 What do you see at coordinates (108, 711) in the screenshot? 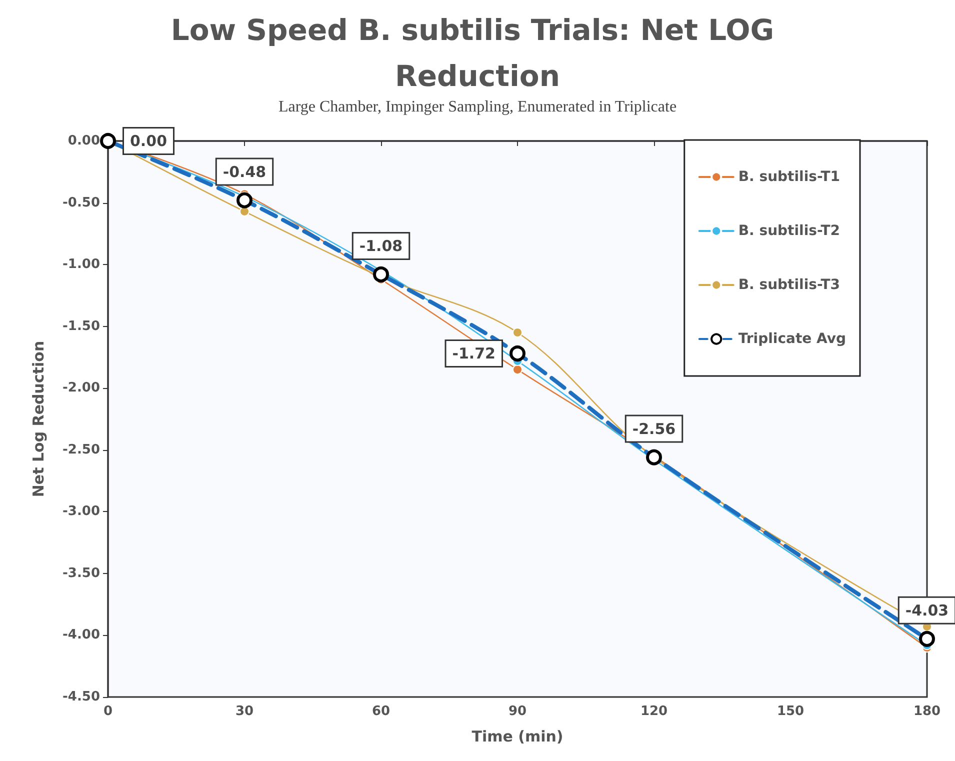
I see `x-tick-label: 0` at bounding box center [108, 711].